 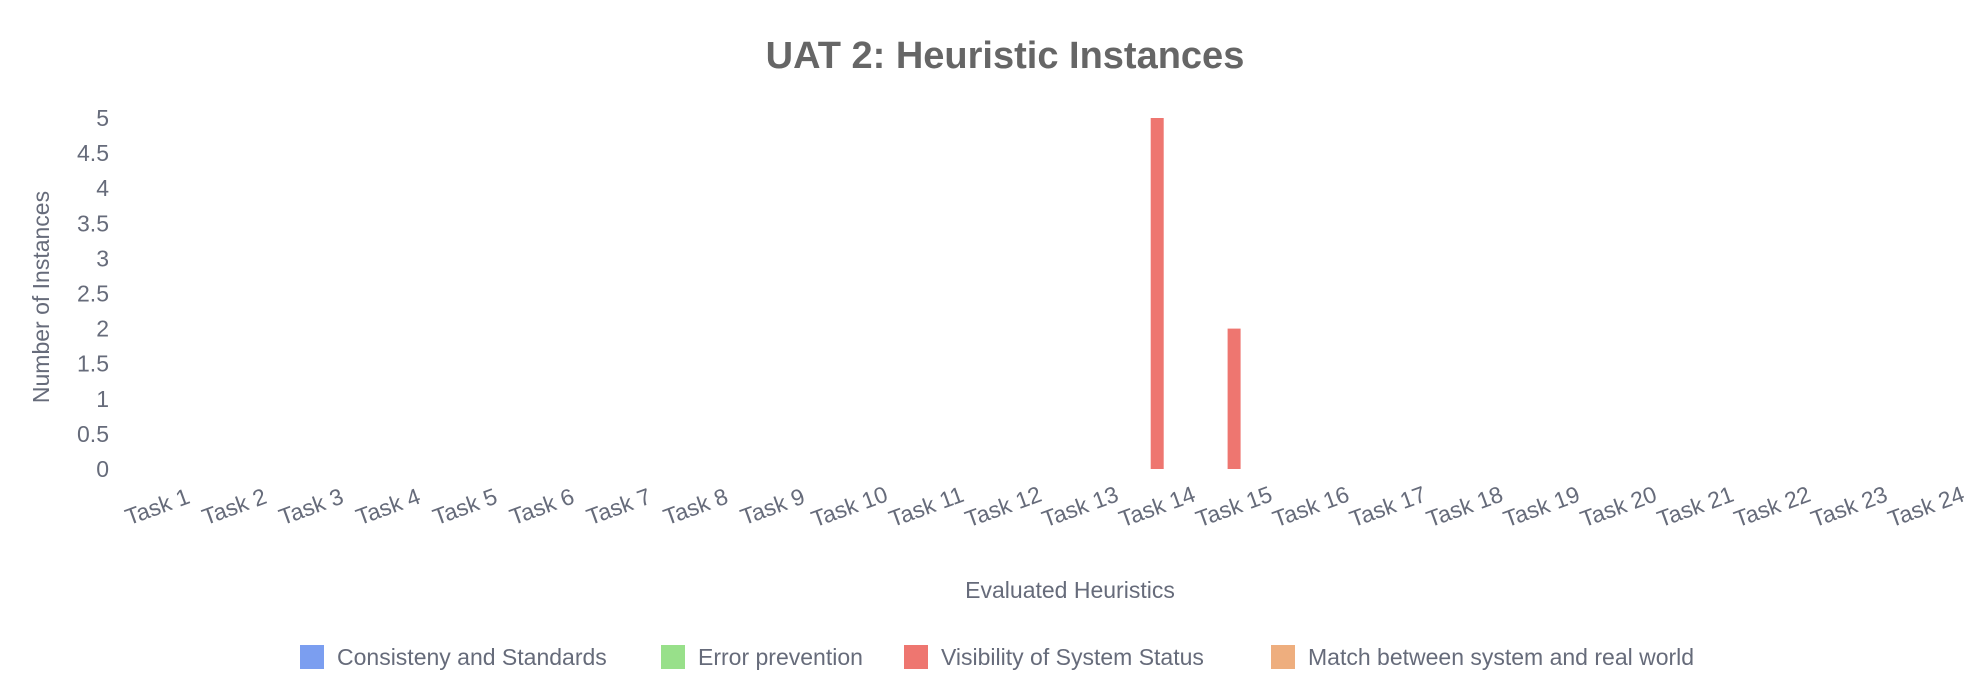 I want to click on x-tick-label: Task 23, so click(x=1848, y=507).